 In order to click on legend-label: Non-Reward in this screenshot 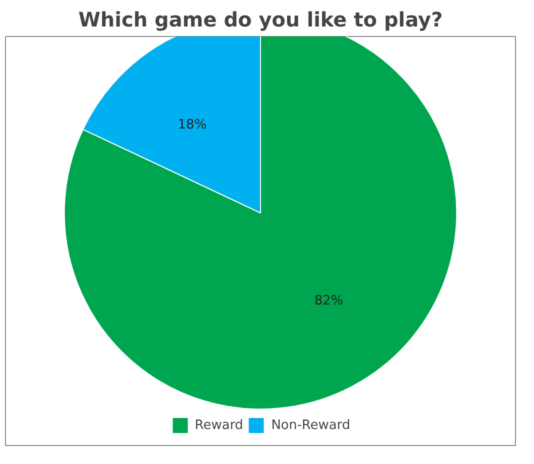, I will do `click(310, 425)`.